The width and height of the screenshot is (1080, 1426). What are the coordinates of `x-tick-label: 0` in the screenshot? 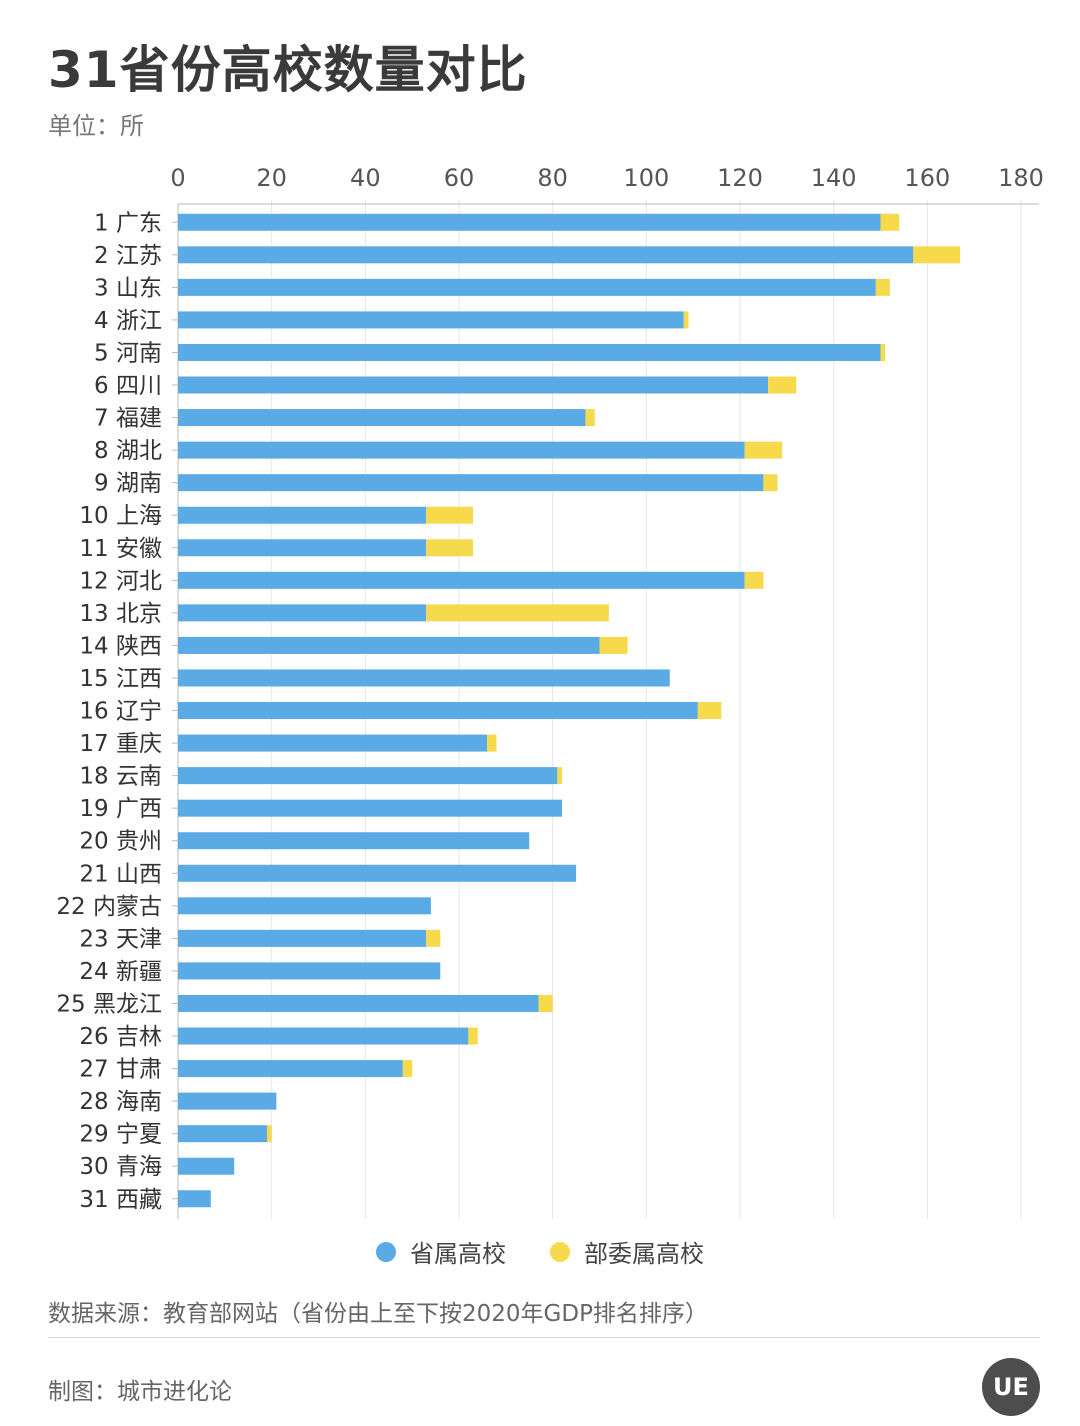 It's located at (177, 178).